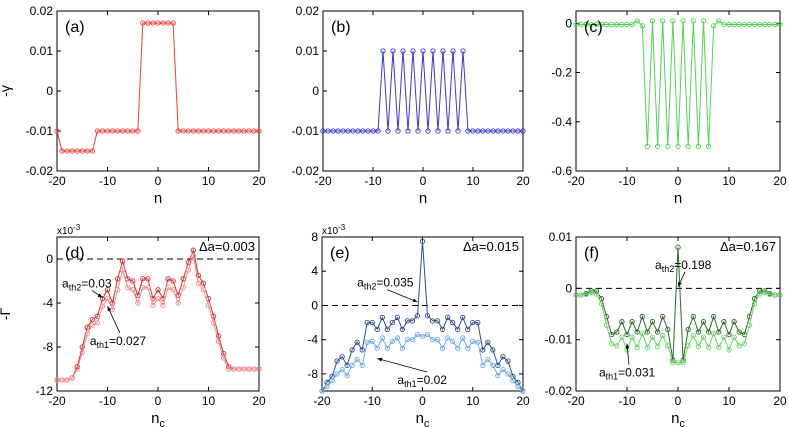 Image resolution: width=789 pixels, height=427 pixels. Describe the element at coordinates (312, 374) in the screenshot. I see `y-tick-label: -8` at that location.